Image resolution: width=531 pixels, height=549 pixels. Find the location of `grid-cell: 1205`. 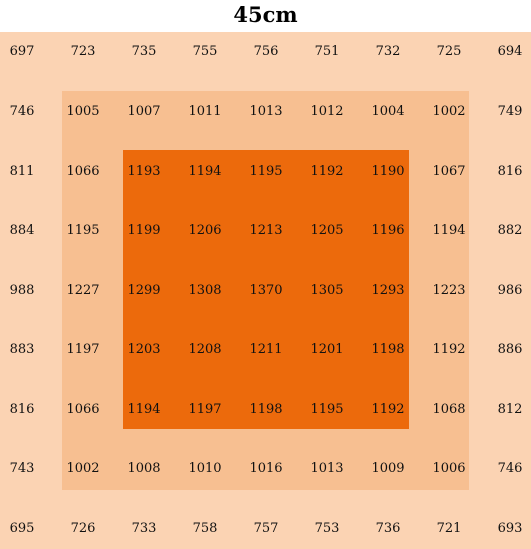

grid-cell: 1205 is located at coordinates (327, 230).